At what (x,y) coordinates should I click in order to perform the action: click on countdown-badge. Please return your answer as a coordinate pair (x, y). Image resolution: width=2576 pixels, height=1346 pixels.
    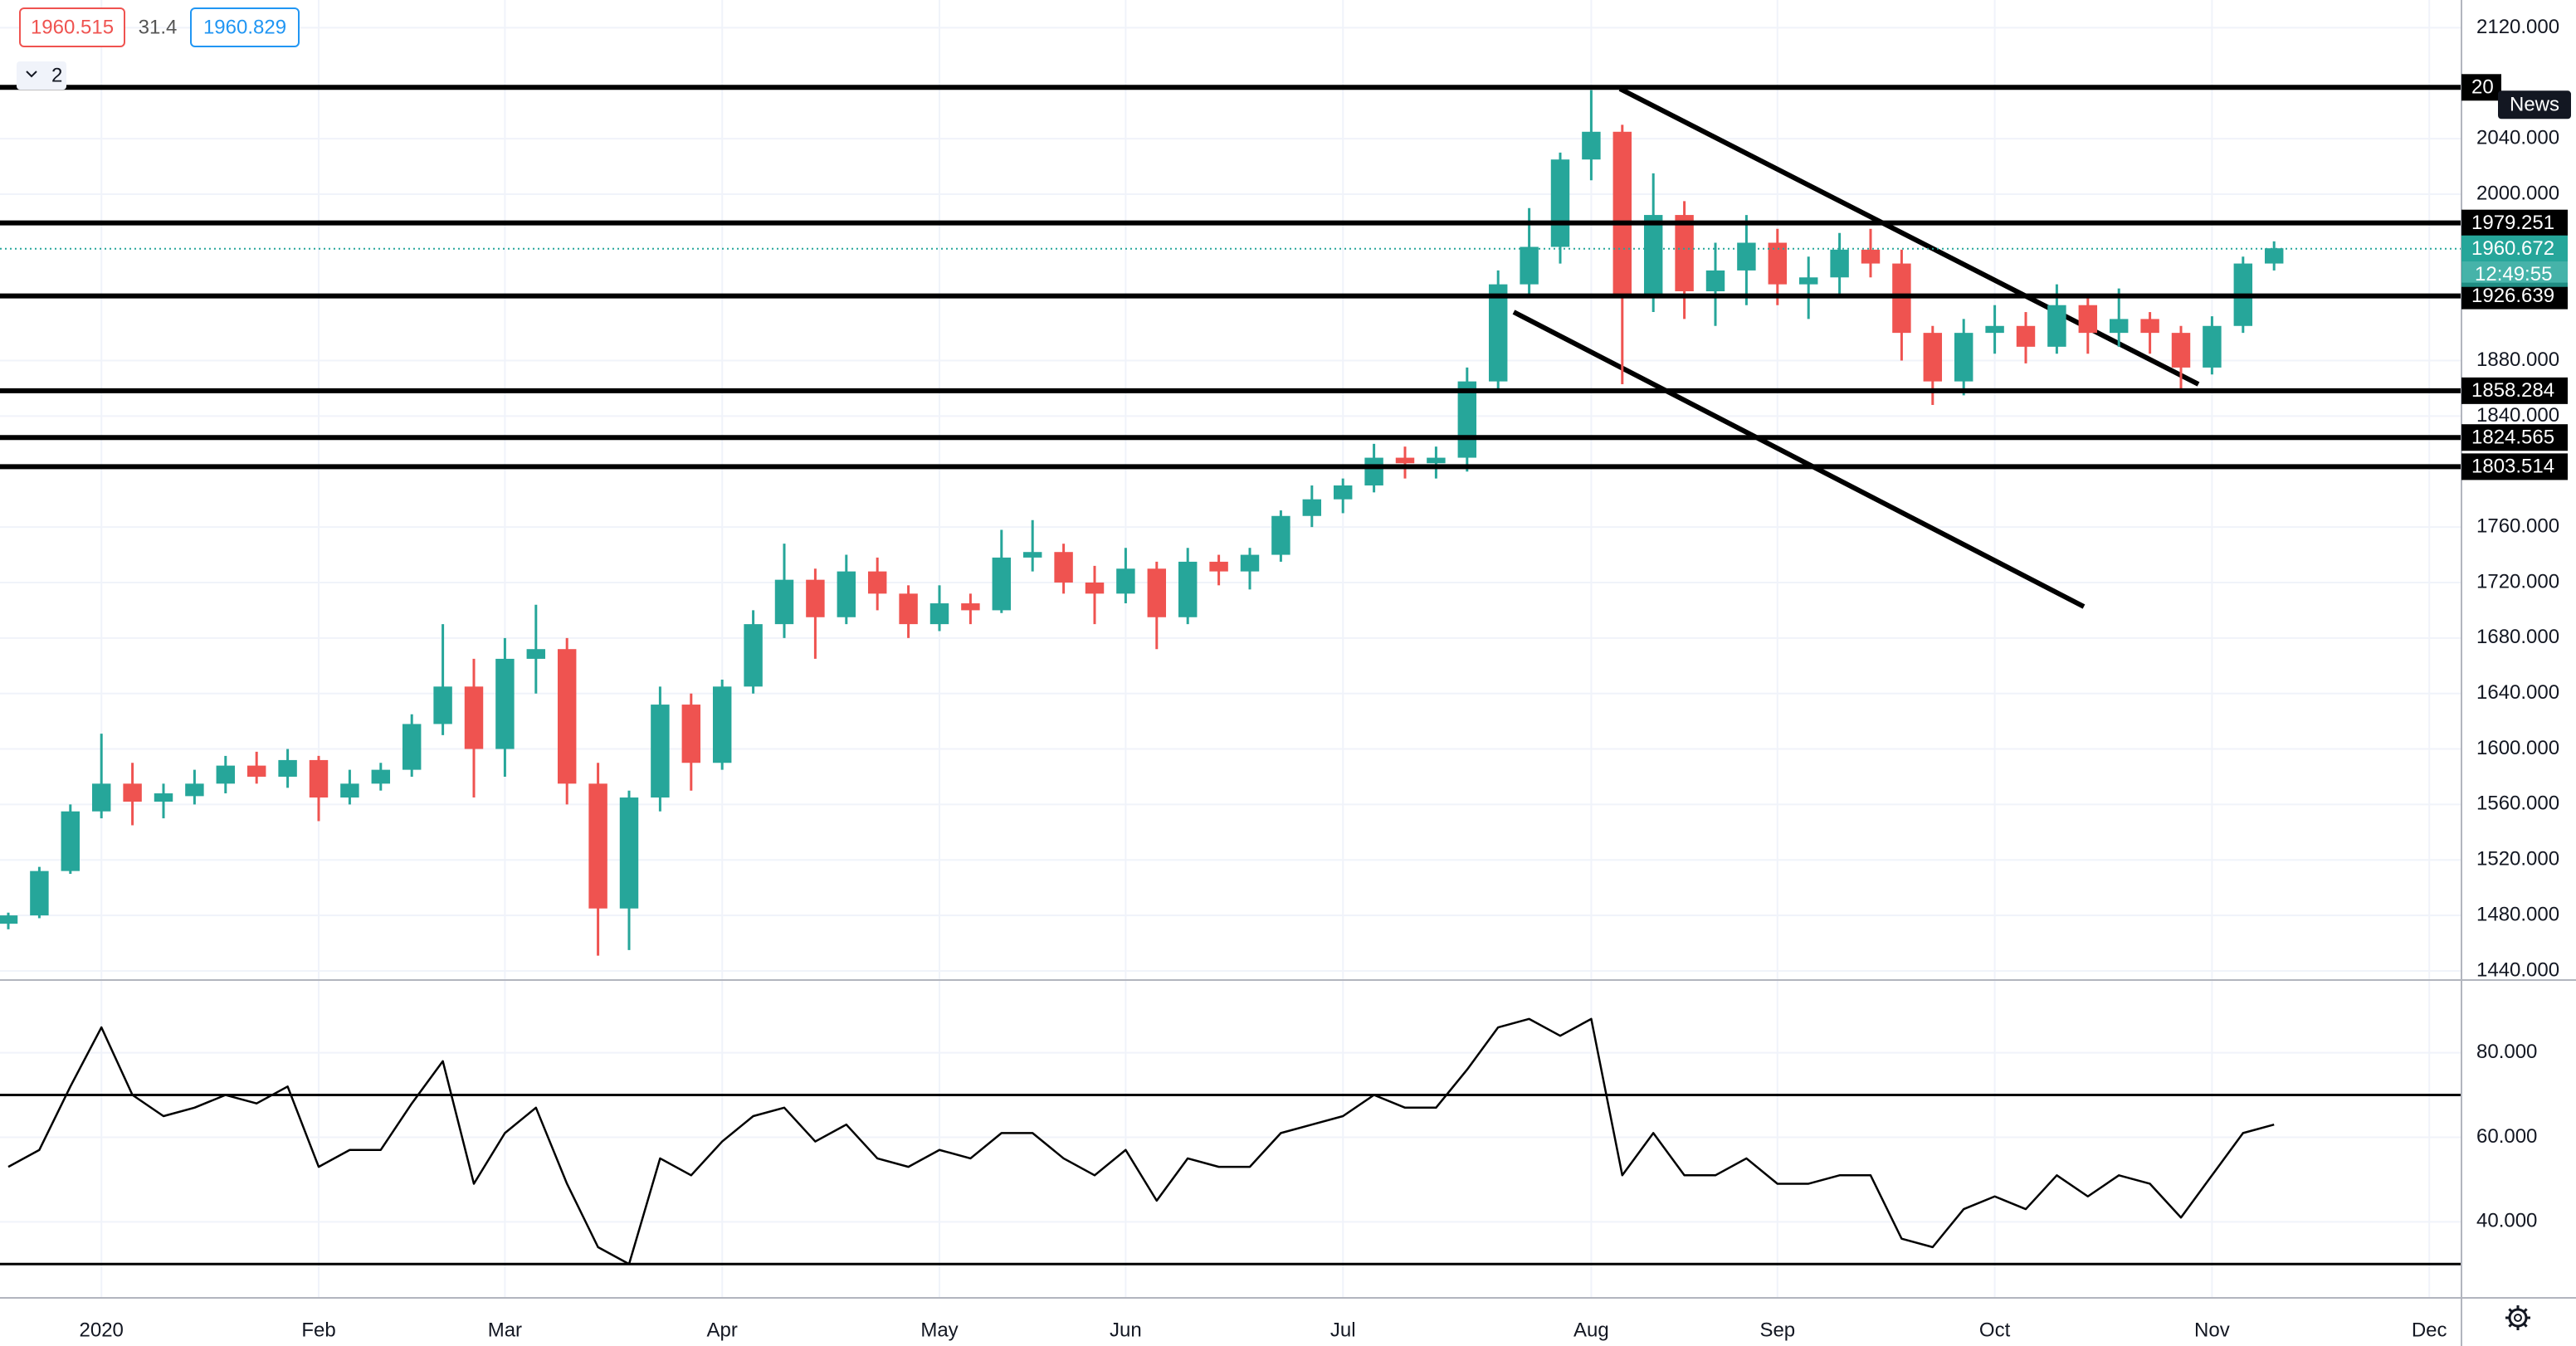
    Looking at the image, I should click on (2514, 274).